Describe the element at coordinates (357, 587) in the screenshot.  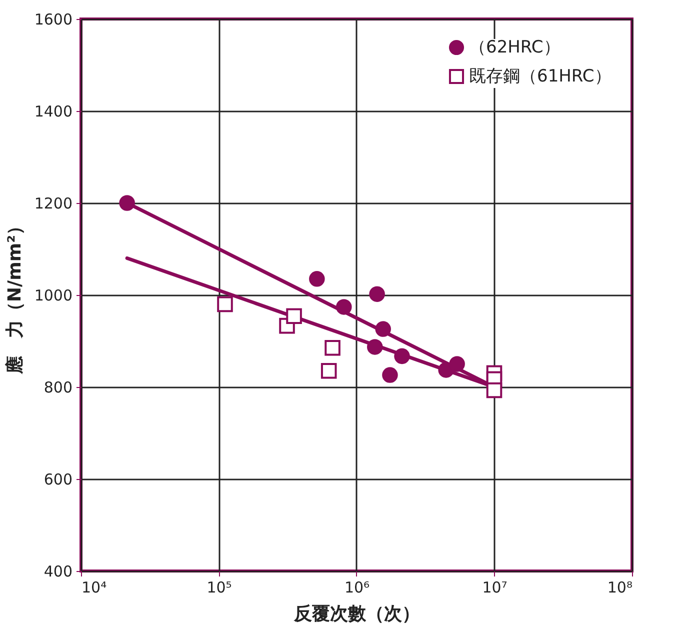
I see `x-tick-label: 10⁶` at that location.